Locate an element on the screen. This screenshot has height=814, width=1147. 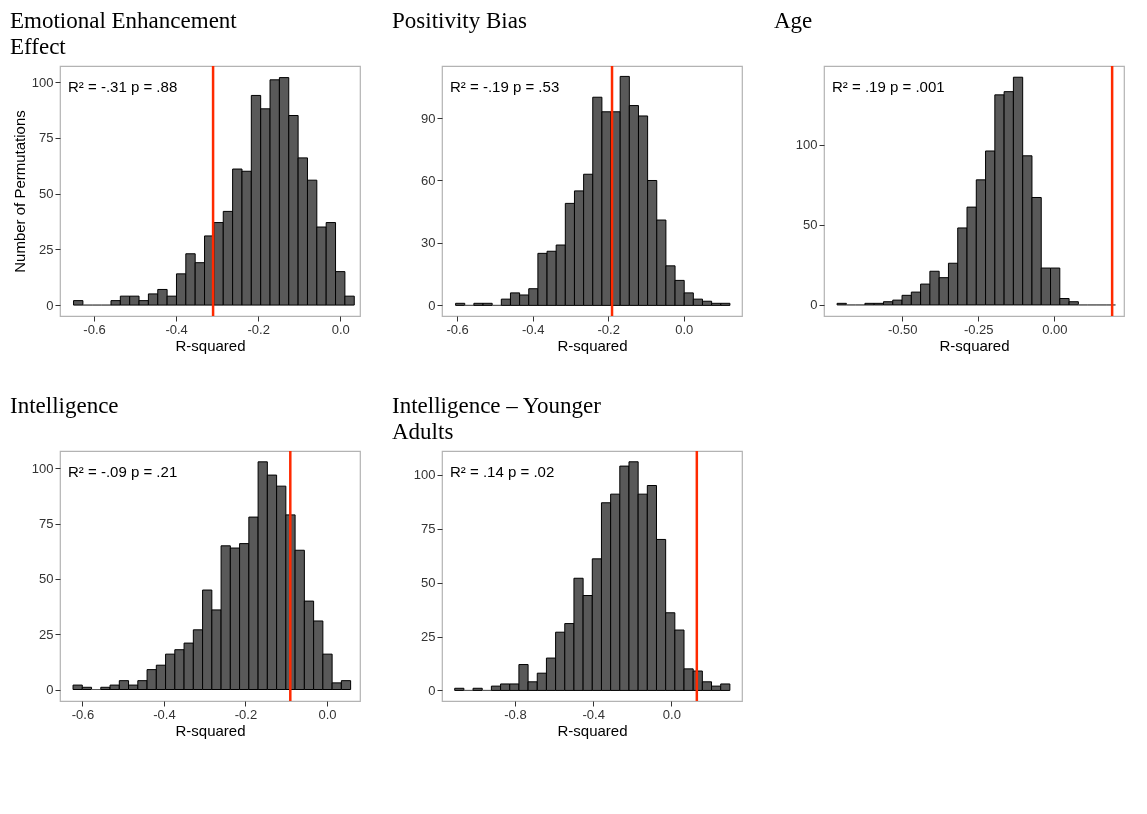
chart-title: Emotional Enhancement Effect is located at coordinates (124, 33).